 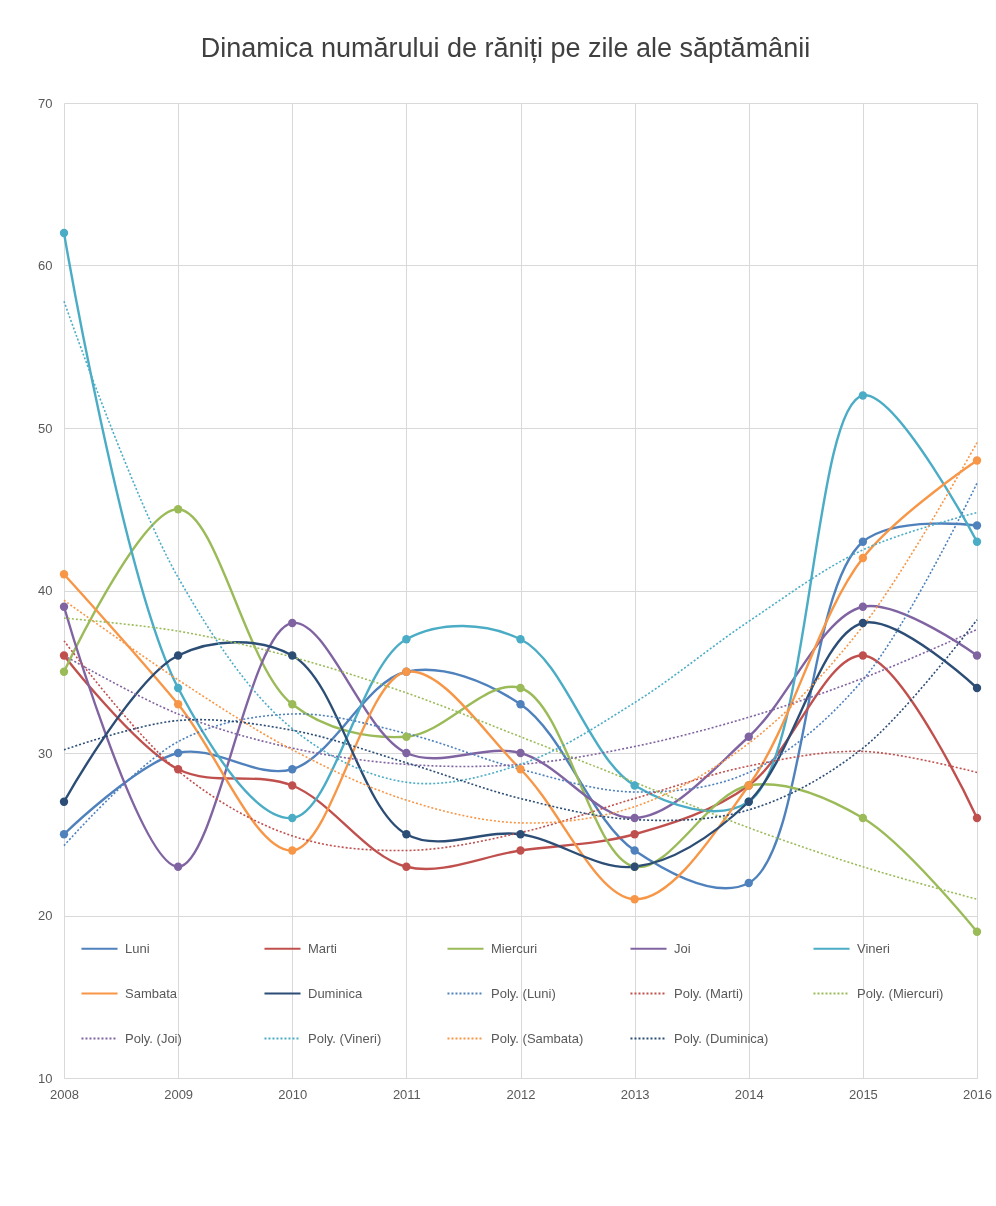 What do you see at coordinates (523, 993) in the screenshot?
I see `legend-label: Poly. (Luni)` at bounding box center [523, 993].